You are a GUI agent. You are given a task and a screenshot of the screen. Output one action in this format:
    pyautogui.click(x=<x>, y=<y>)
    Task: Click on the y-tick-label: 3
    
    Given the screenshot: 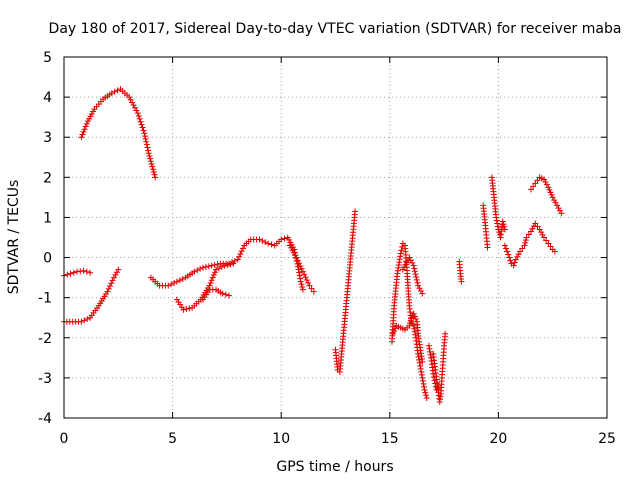 What is the action you would take?
    pyautogui.click(x=47, y=138)
    